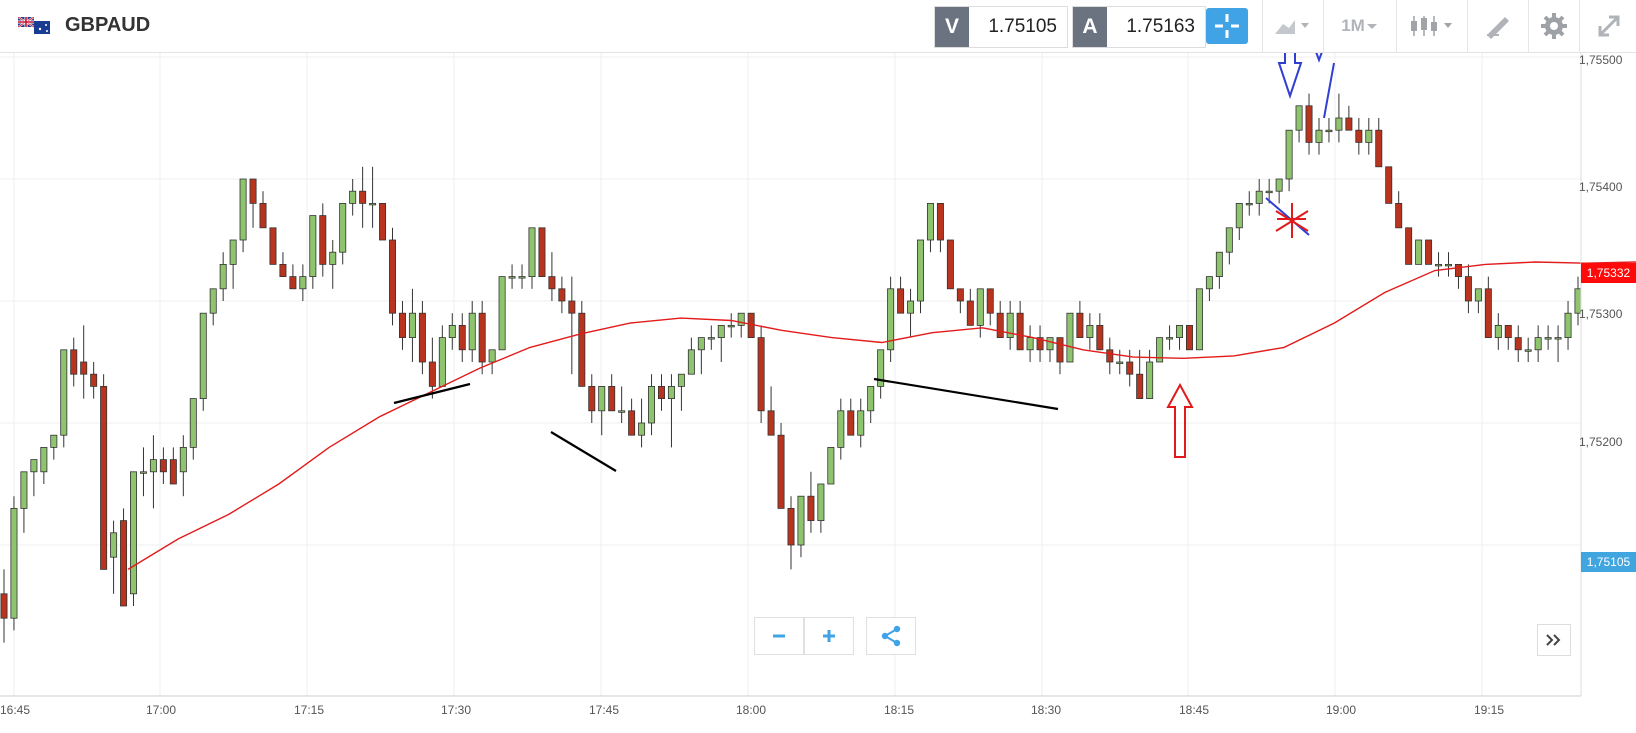  I want to click on buy-label: A, so click(1090, 27).